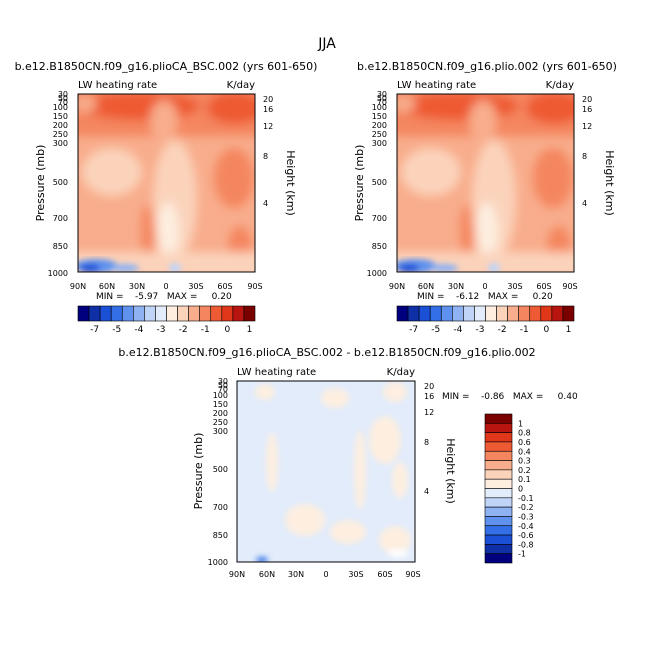  What do you see at coordinates (160, 330) in the screenshot?
I see `colorbar-label: -3` at bounding box center [160, 330].